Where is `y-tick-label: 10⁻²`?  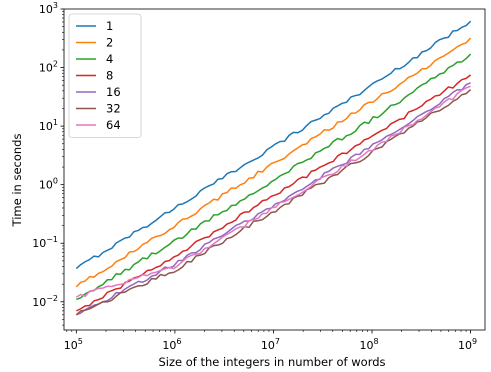
y-tick-label: 10⁻² is located at coordinates (45, 301).